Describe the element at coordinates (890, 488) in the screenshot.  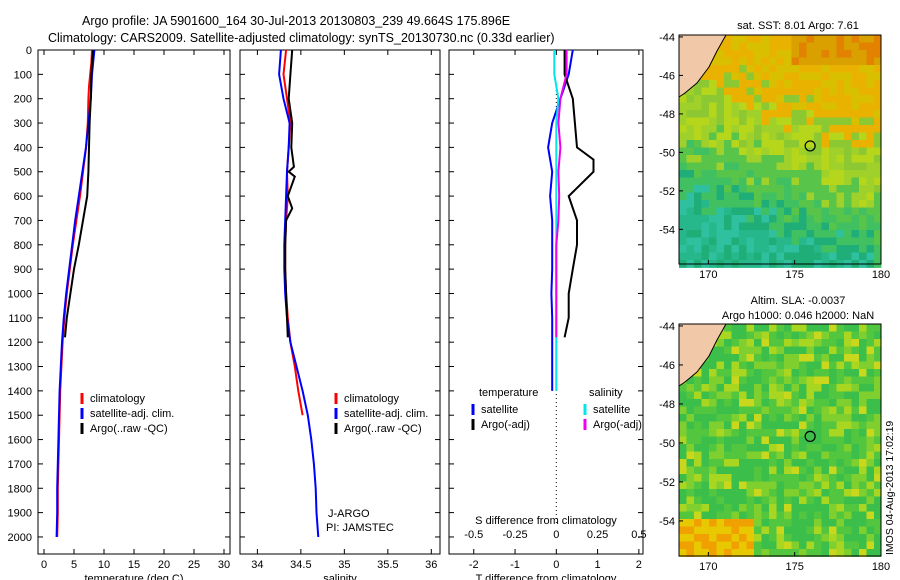
I see `timestamp-stamp: IMOS 04-Aug-2013 17:02:19` at that location.